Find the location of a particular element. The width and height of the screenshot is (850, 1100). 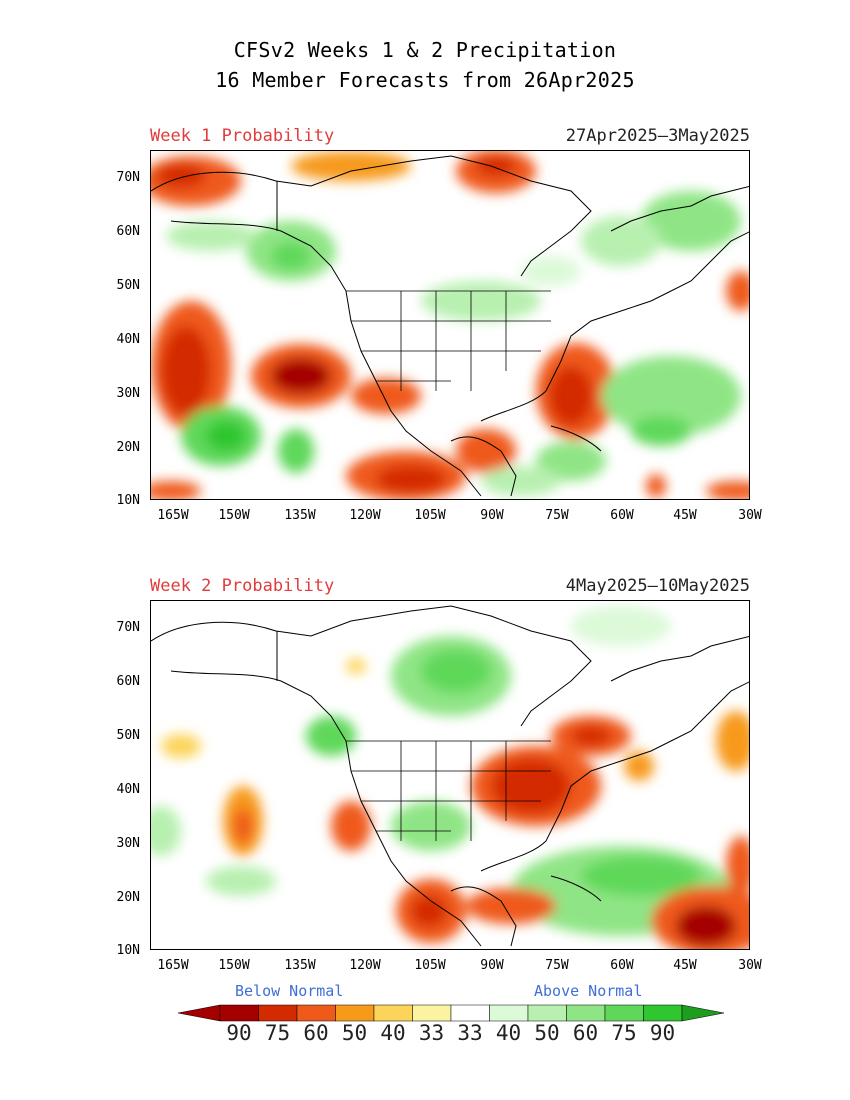

week2-date-range: 4May2025—10May2025 is located at coordinates (657, 586).